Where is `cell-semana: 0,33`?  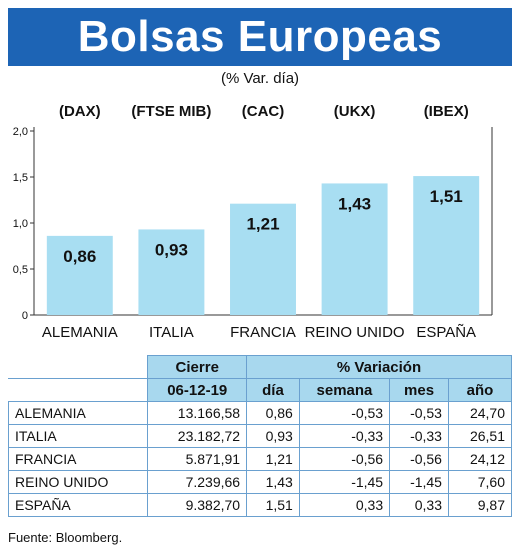
cell-semana: 0,33 is located at coordinates (344, 505).